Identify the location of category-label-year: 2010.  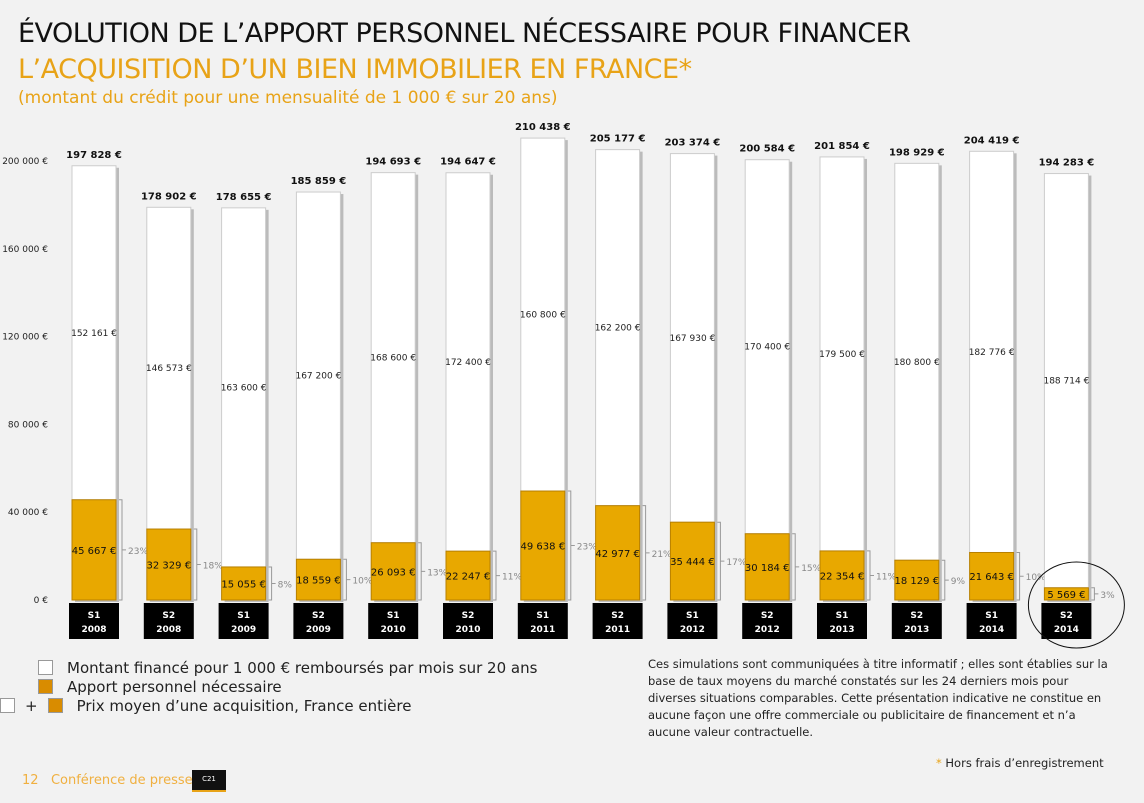
(393, 630).